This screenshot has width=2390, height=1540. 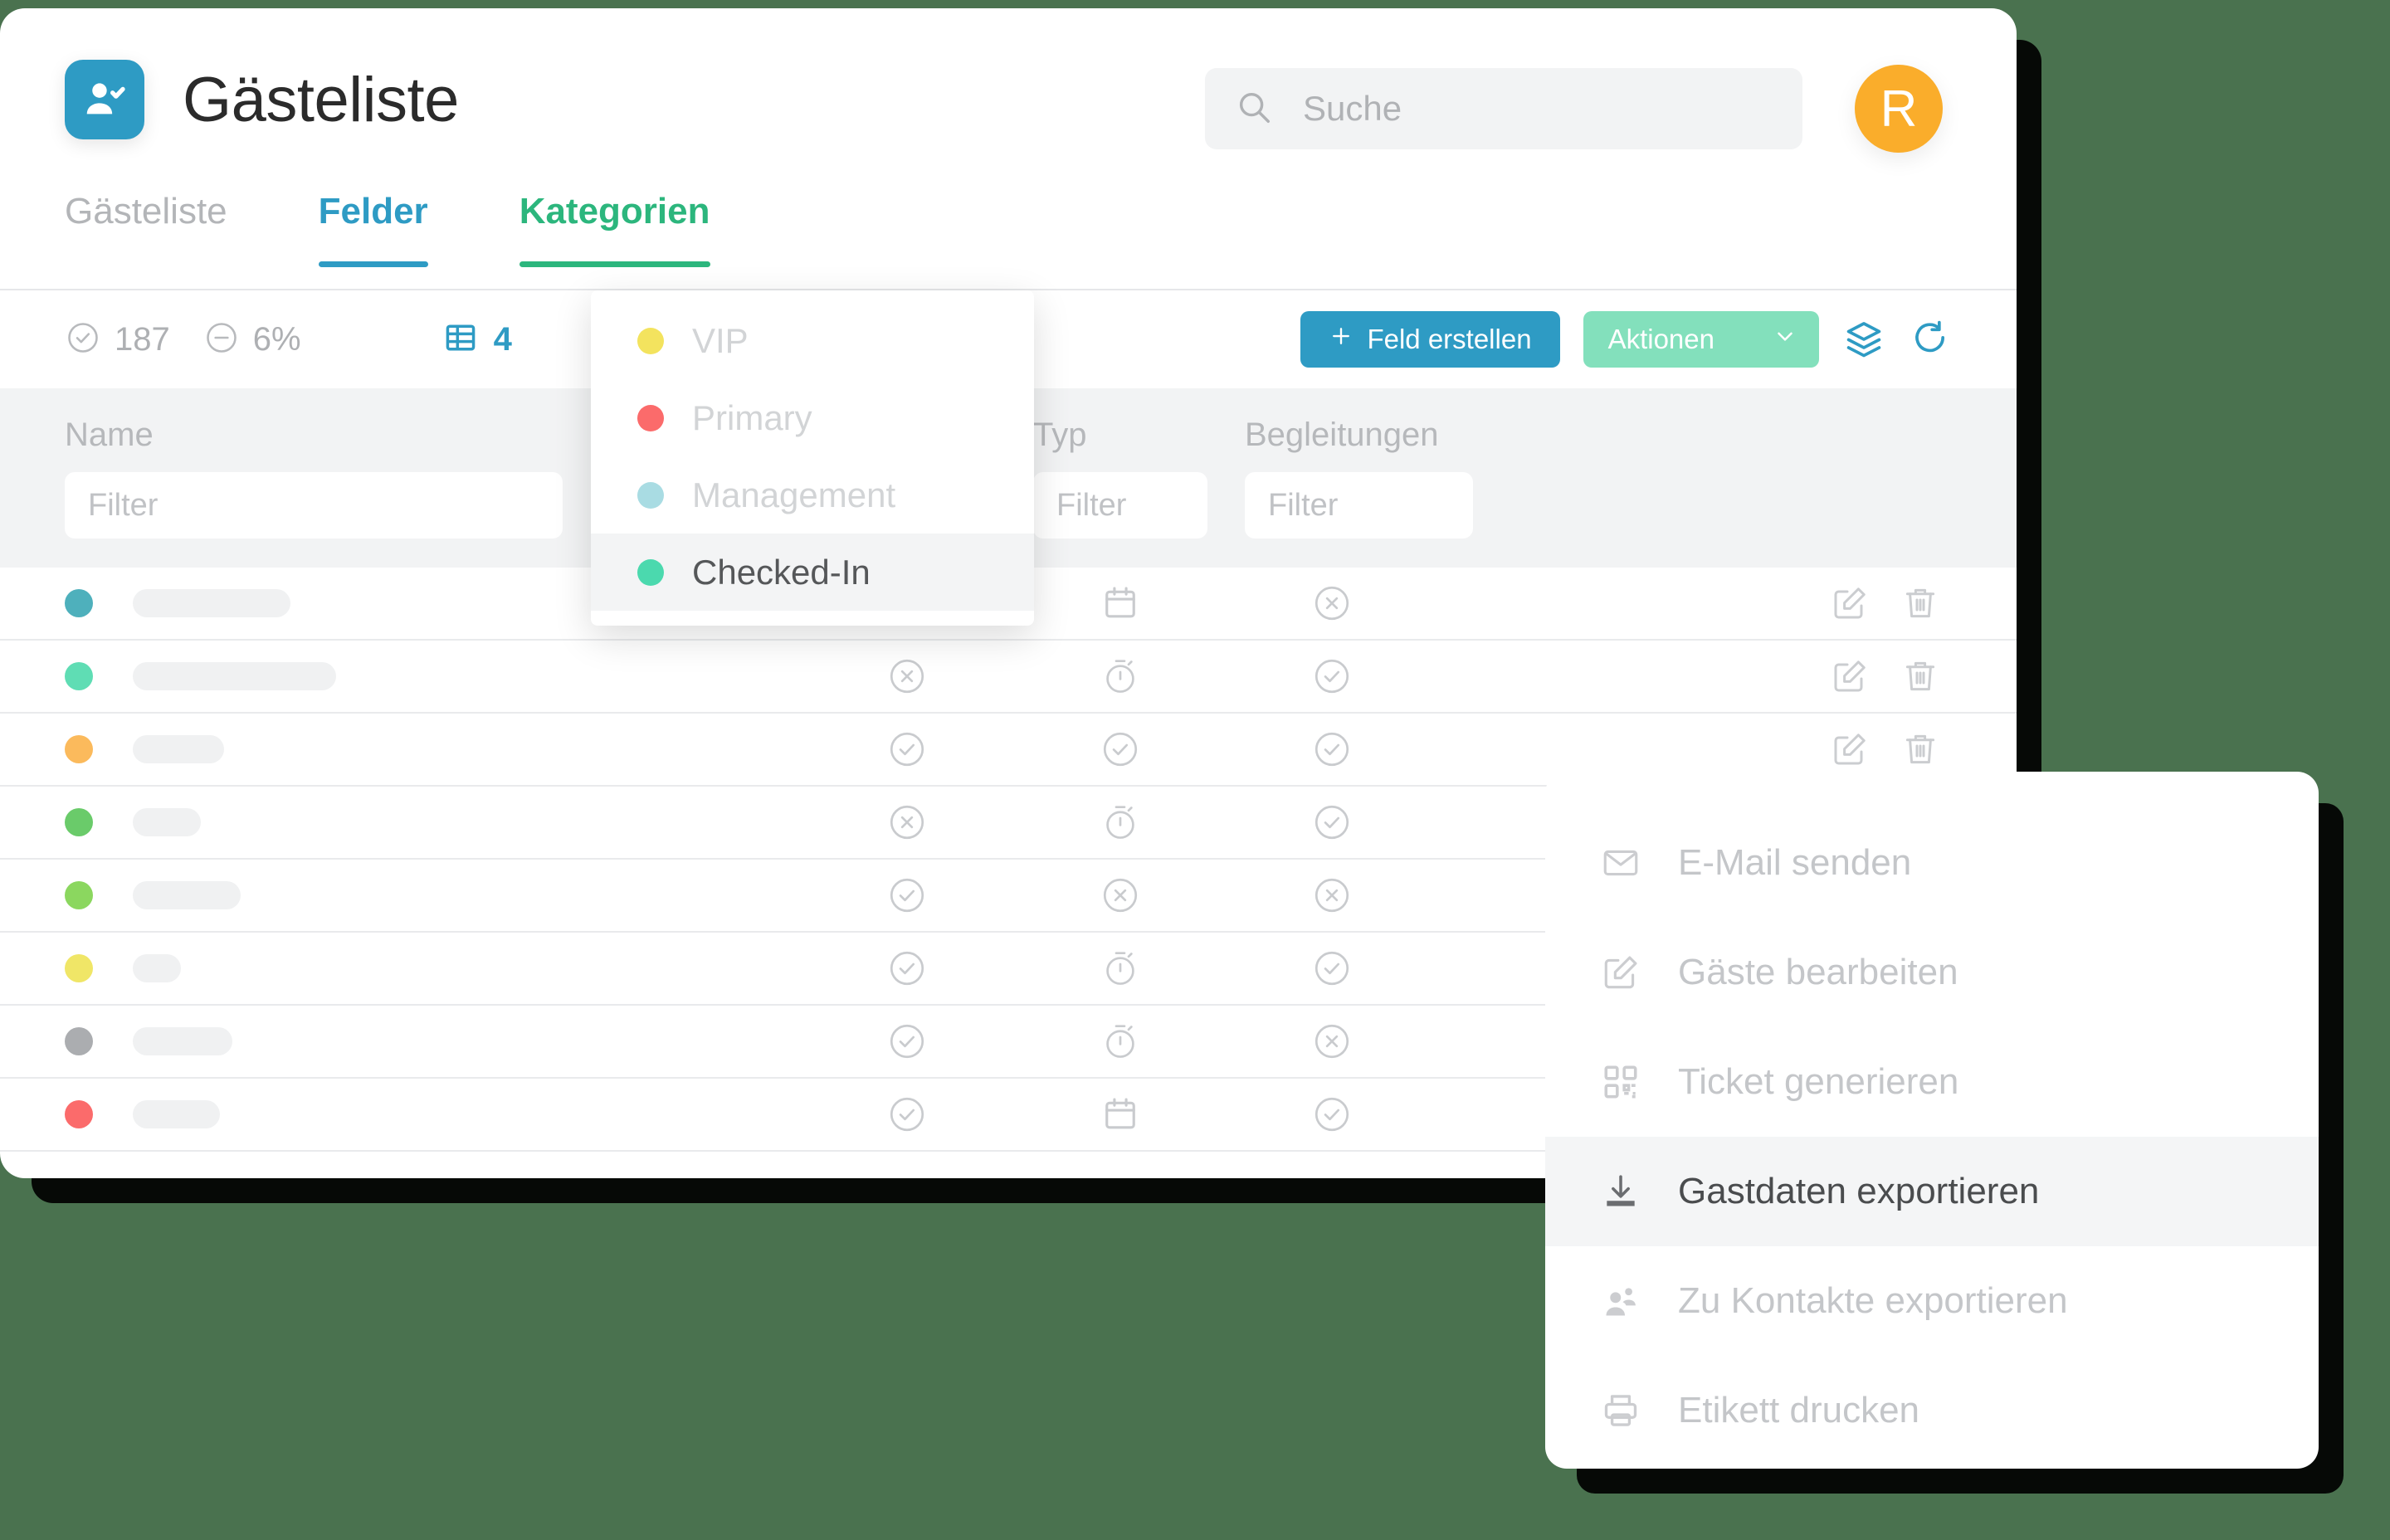 I want to click on column-name: Name Filter, so click(x=314, y=478).